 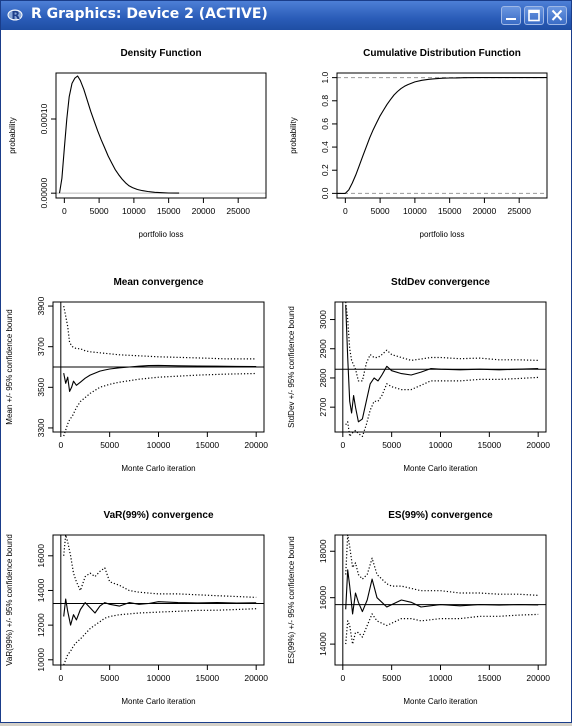 I want to click on cdf-ytick-label-5: 1.0, so click(x=325, y=77).